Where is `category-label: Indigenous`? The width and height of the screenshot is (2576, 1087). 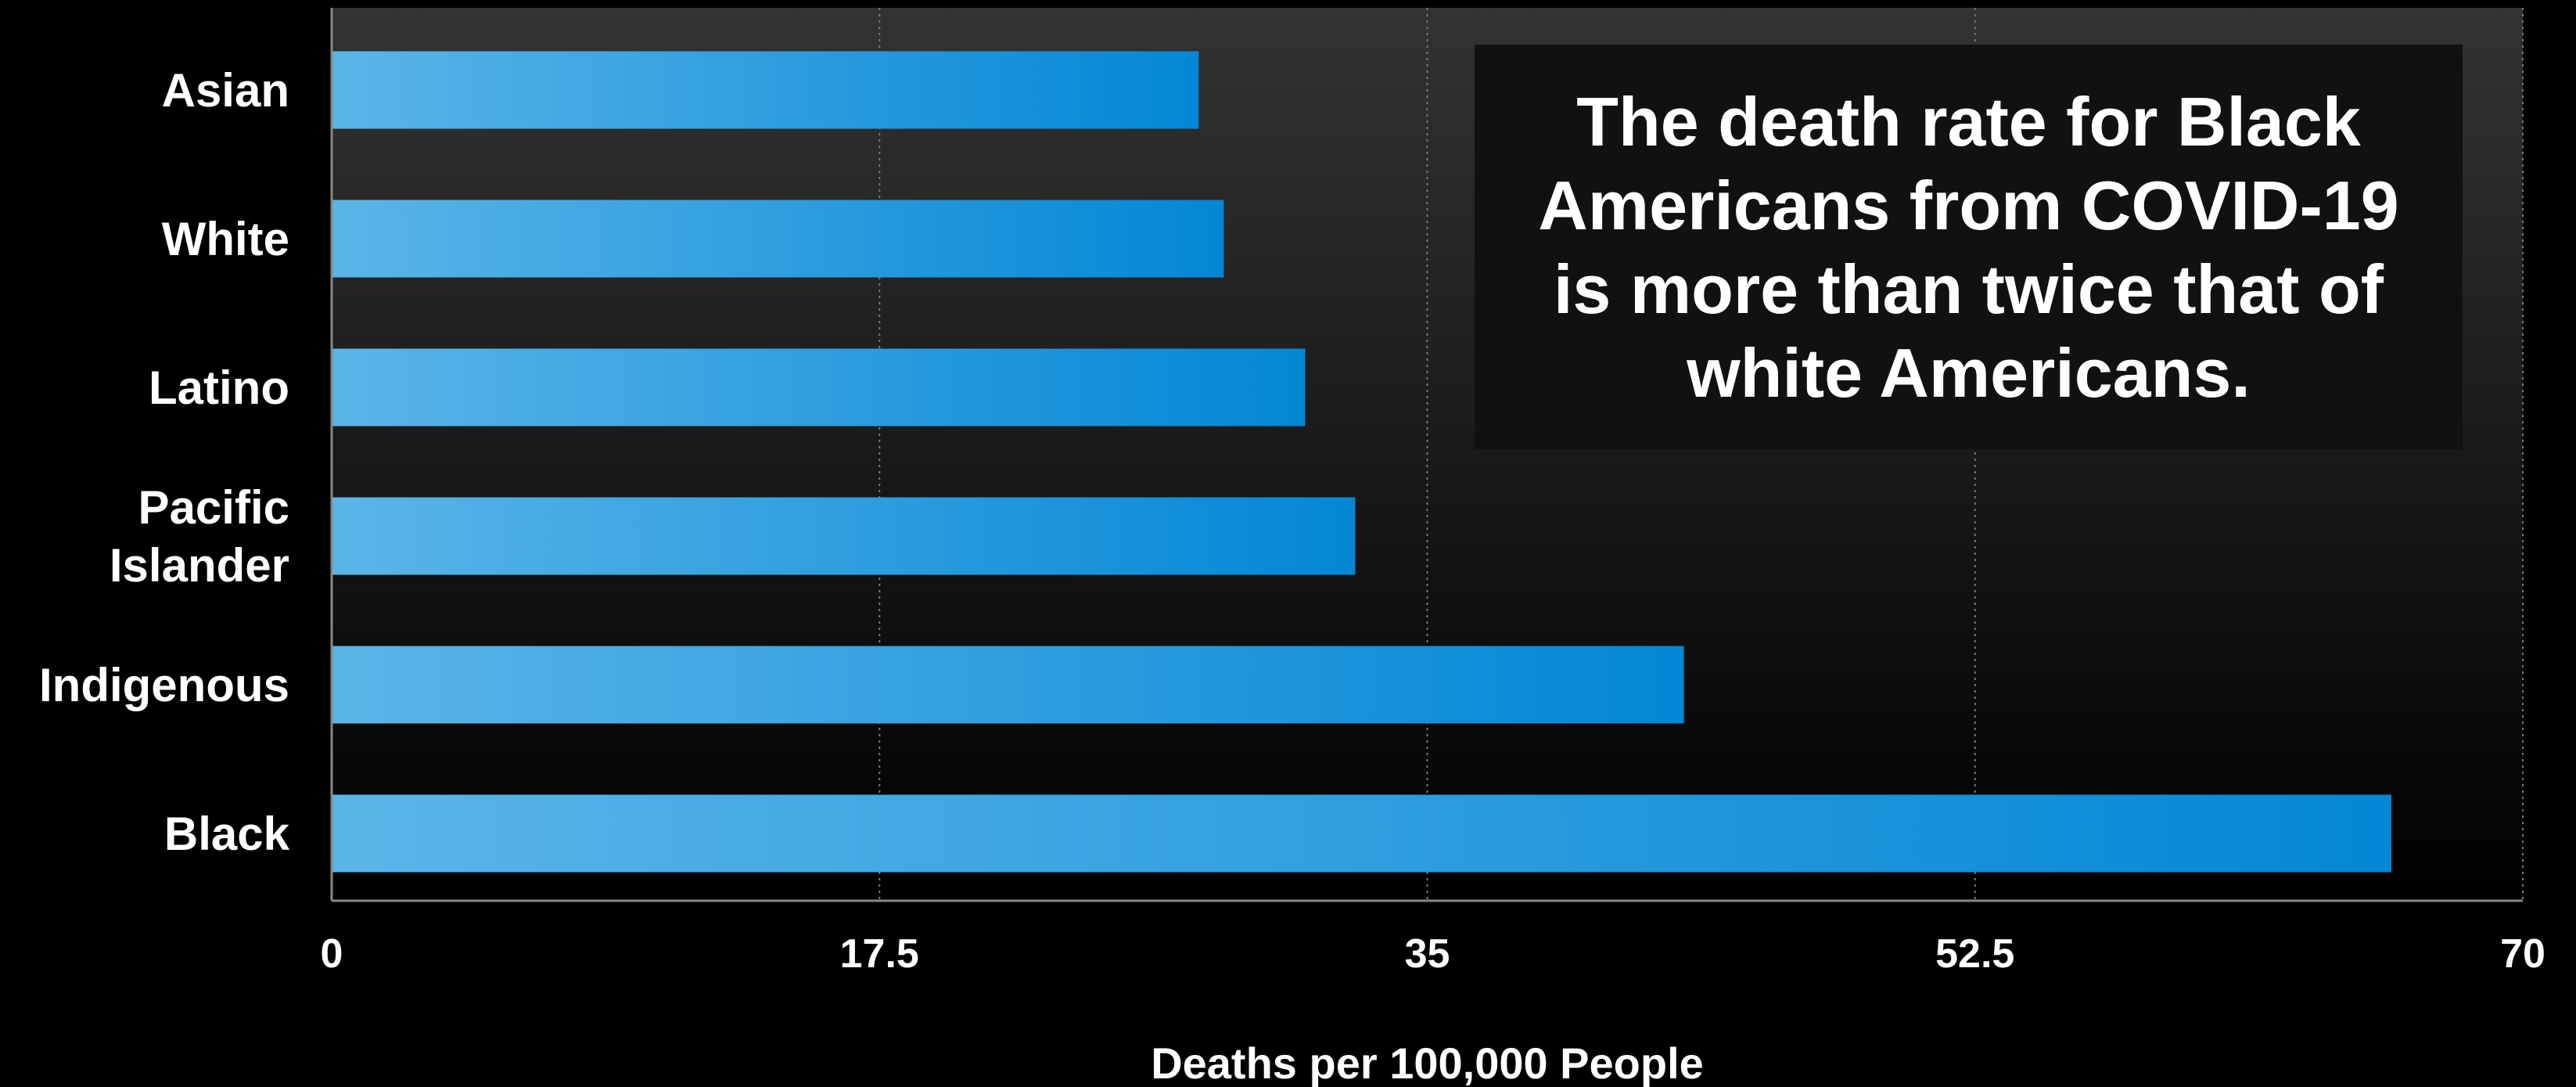
category-label: Indigenous is located at coordinates (164, 685).